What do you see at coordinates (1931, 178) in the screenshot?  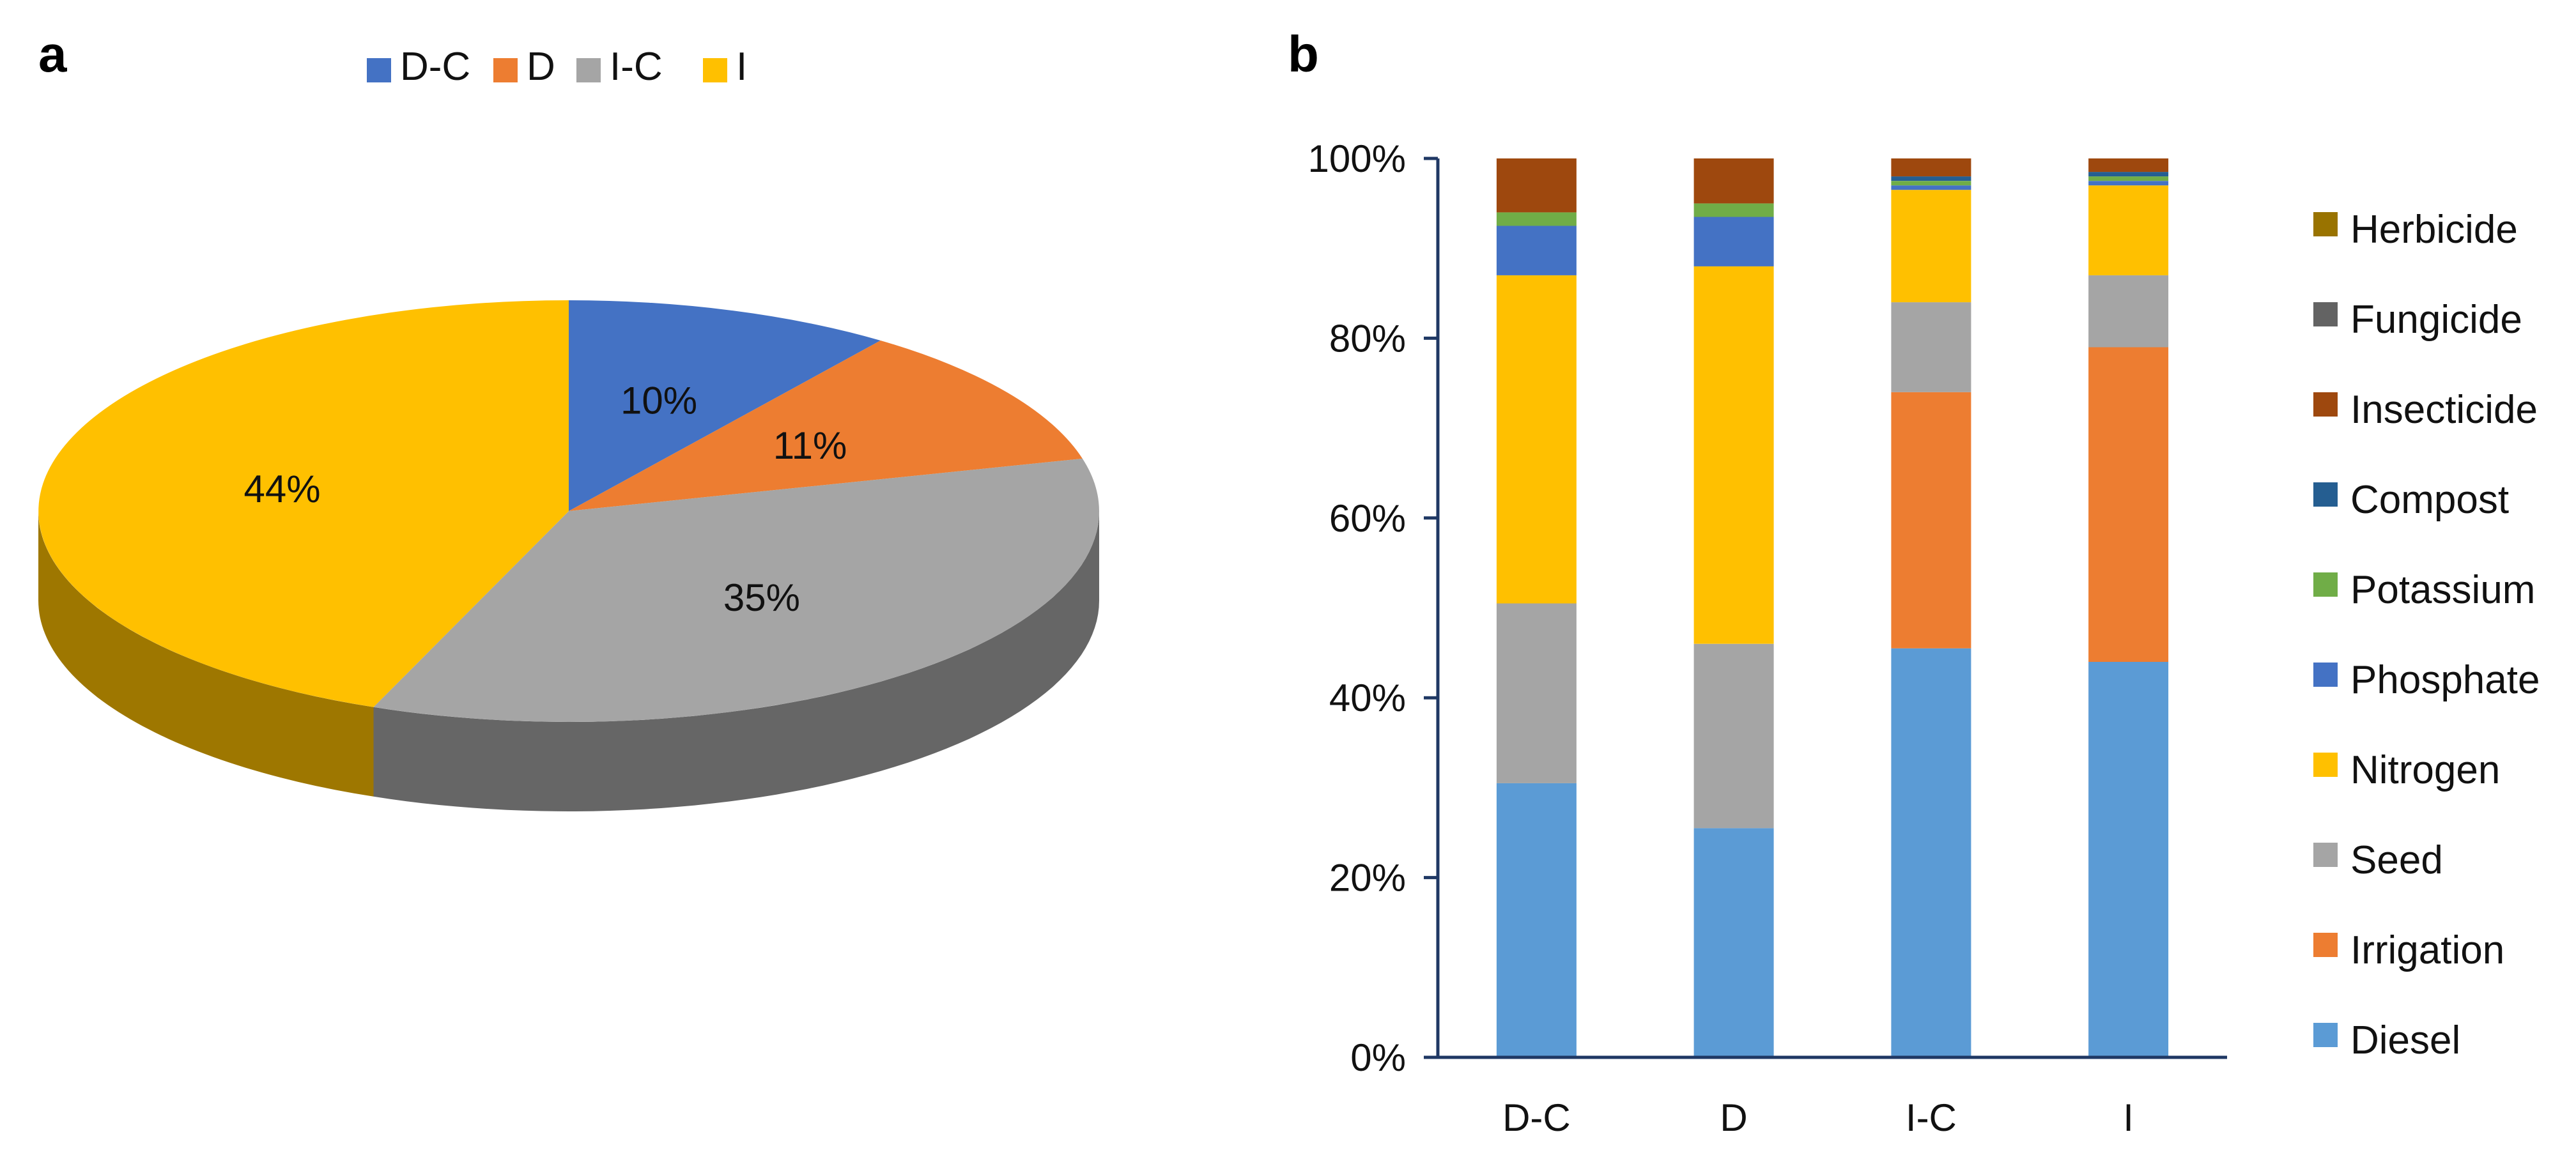 I see `bar-segment-i-c-compost` at bounding box center [1931, 178].